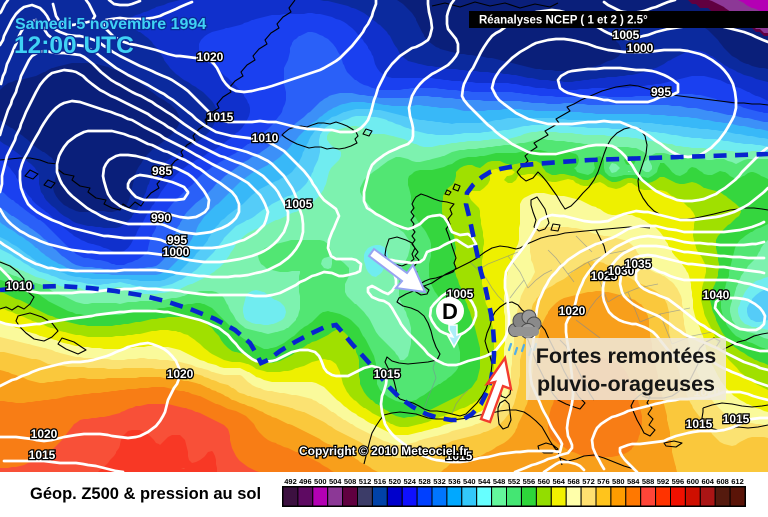 Image resolution: width=768 pixels, height=517 pixels. Describe the element at coordinates (663, 481) in the screenshot. I see `svg-text: 592` at that location.